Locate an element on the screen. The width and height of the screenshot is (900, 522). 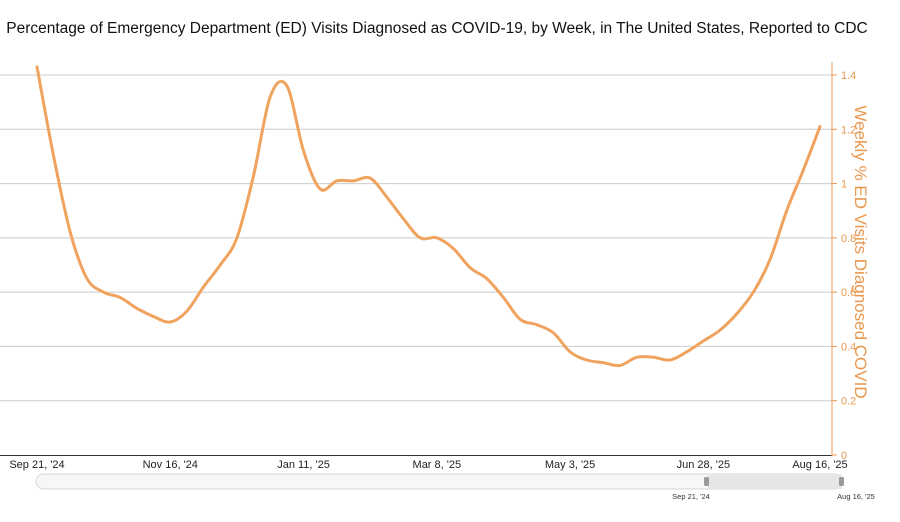
range-navigator: Sep 21, '24 Aug 16, '25 is located at coordinates (455, 487).